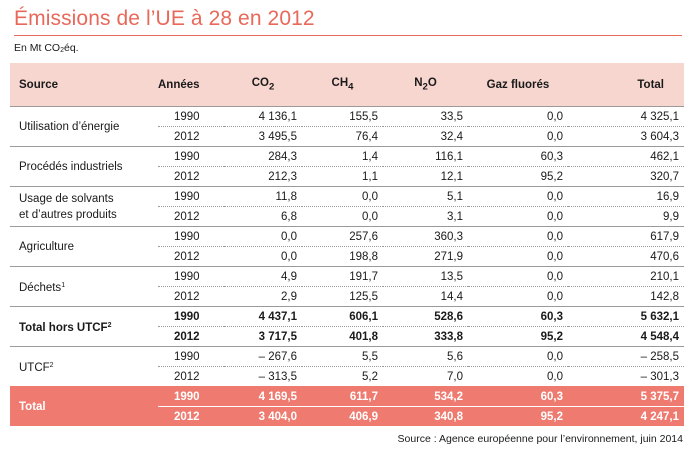  Describe the element at coordinates (263, 156) in the screenshot. I see `value-cell-co2: 284,3` at that location.